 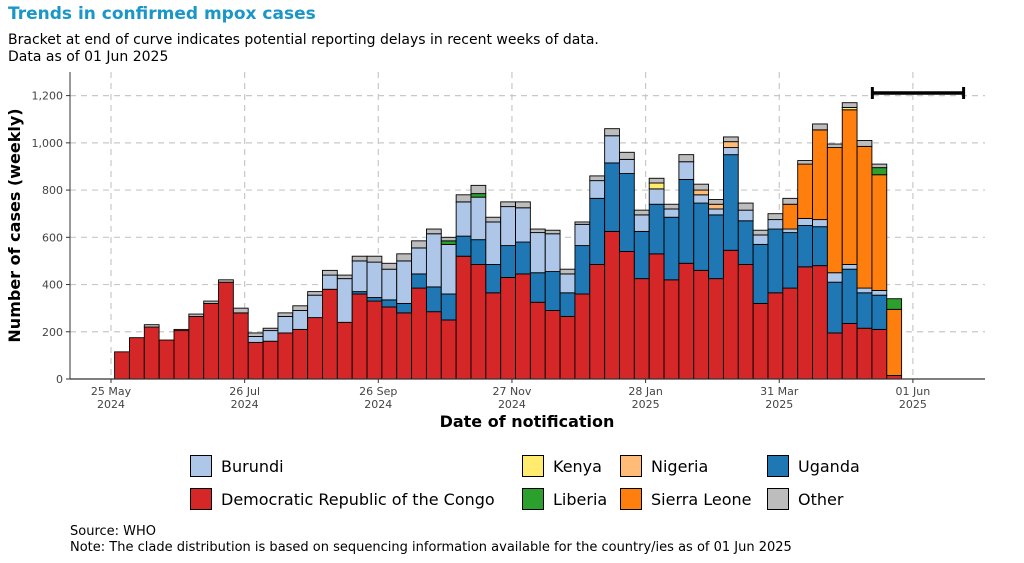 I want to click on x-tick-label: 25 May, so click(x=111, y=391).